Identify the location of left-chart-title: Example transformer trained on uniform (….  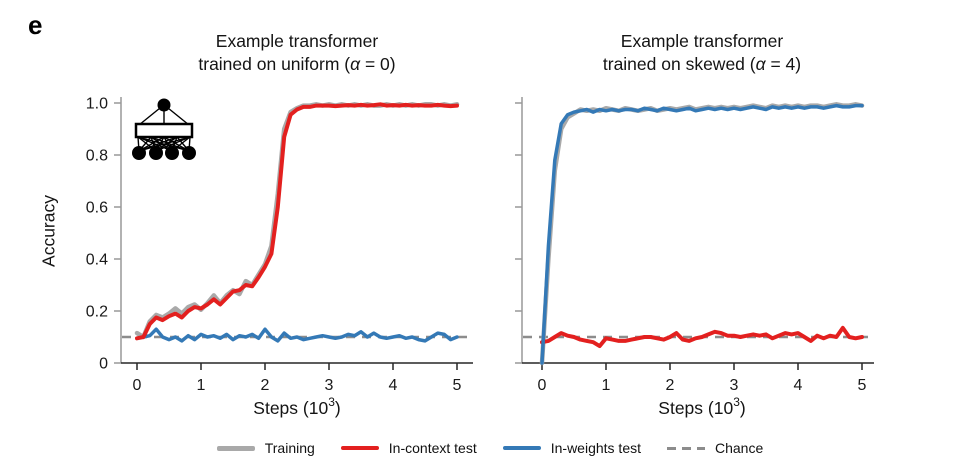
(297, 53).